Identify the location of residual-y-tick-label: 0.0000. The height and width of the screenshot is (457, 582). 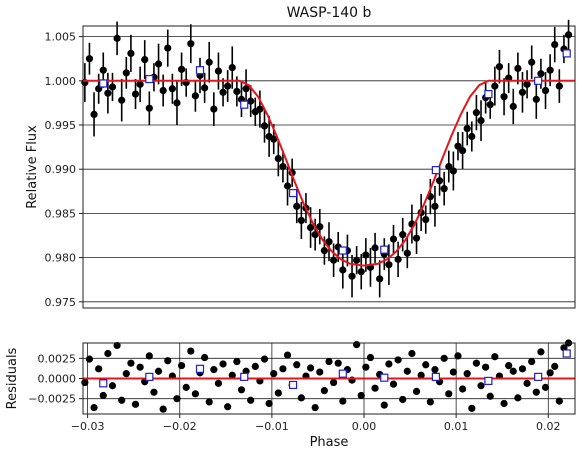
(57, 379).